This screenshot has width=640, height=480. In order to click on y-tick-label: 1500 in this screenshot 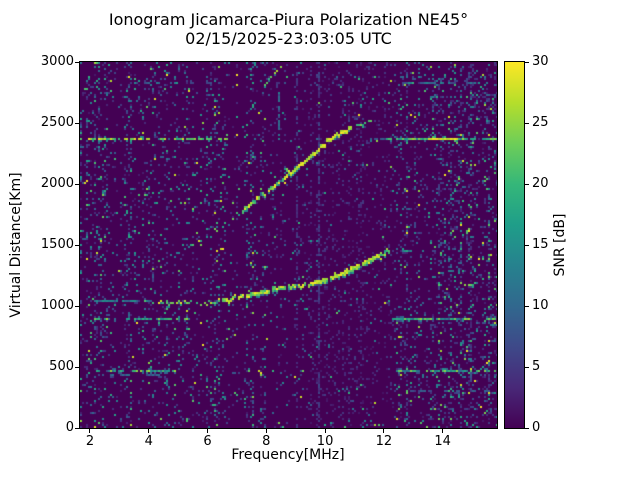, I will do `click(57, 244)`.